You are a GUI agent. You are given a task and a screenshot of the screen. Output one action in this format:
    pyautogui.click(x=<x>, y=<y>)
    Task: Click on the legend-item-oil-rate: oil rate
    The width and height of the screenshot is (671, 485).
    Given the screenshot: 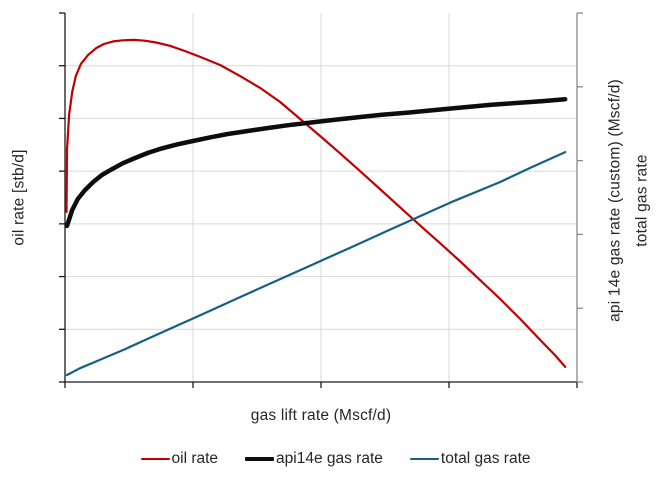 What is the action you would take?
    pyautogui.click(x=179, y=459)
    